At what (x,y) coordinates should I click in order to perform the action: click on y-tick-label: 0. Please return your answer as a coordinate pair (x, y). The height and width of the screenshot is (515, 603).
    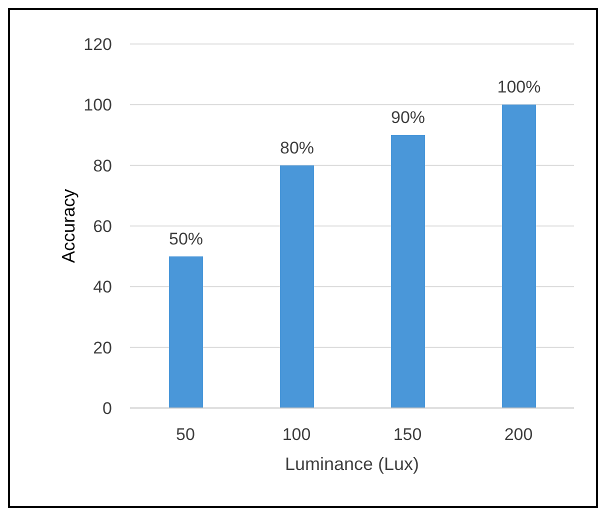
    Looking at the image, I should click on (107, 408).